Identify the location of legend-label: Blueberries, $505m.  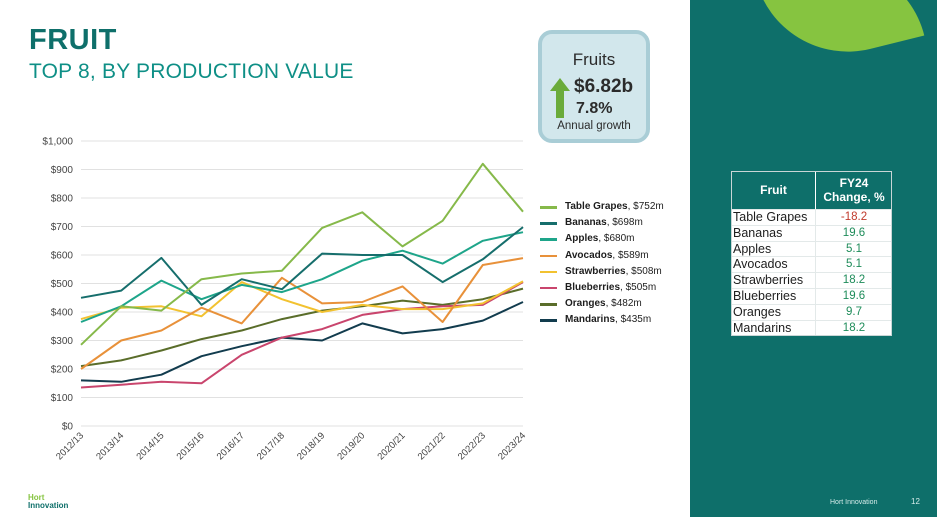
(610, 287).